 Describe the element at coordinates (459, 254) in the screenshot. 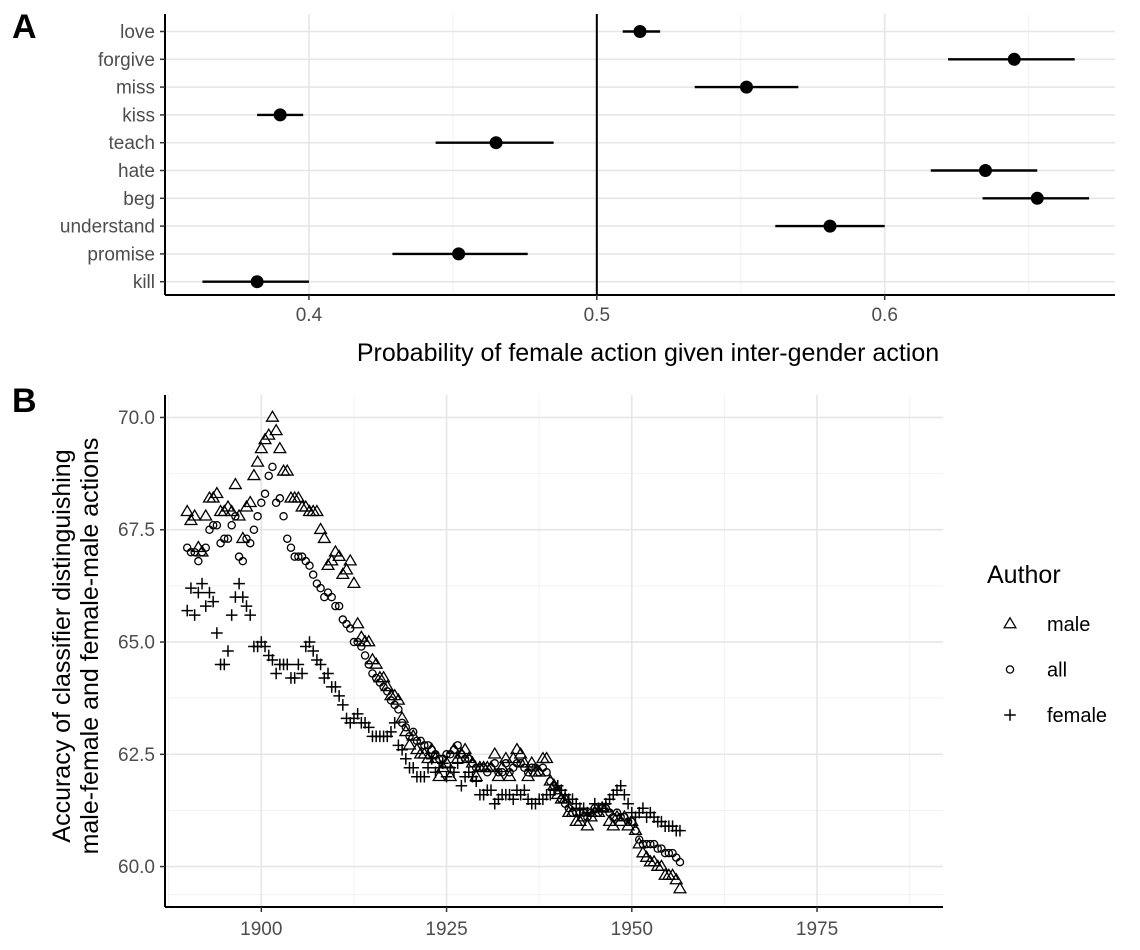

I see `point-promise` at that location.